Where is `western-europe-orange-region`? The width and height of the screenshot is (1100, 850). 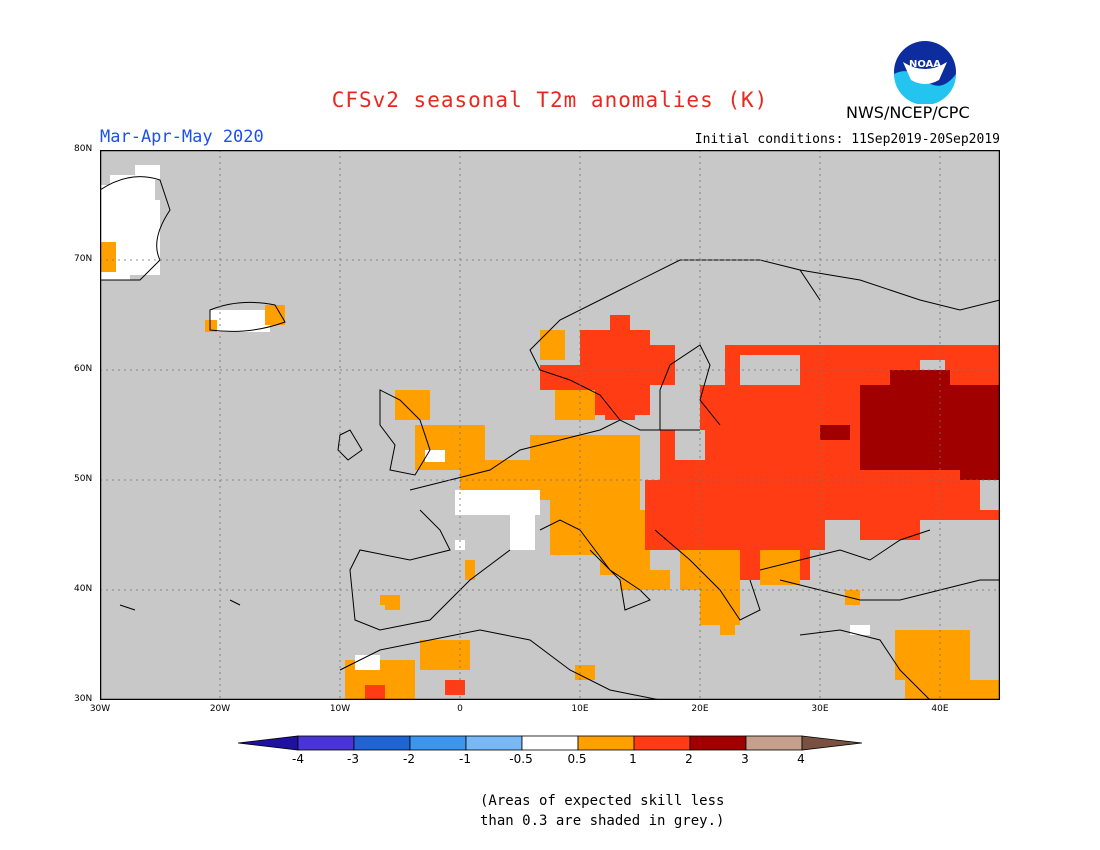
western-europe-orange-region is located at coordinates (527, 500).